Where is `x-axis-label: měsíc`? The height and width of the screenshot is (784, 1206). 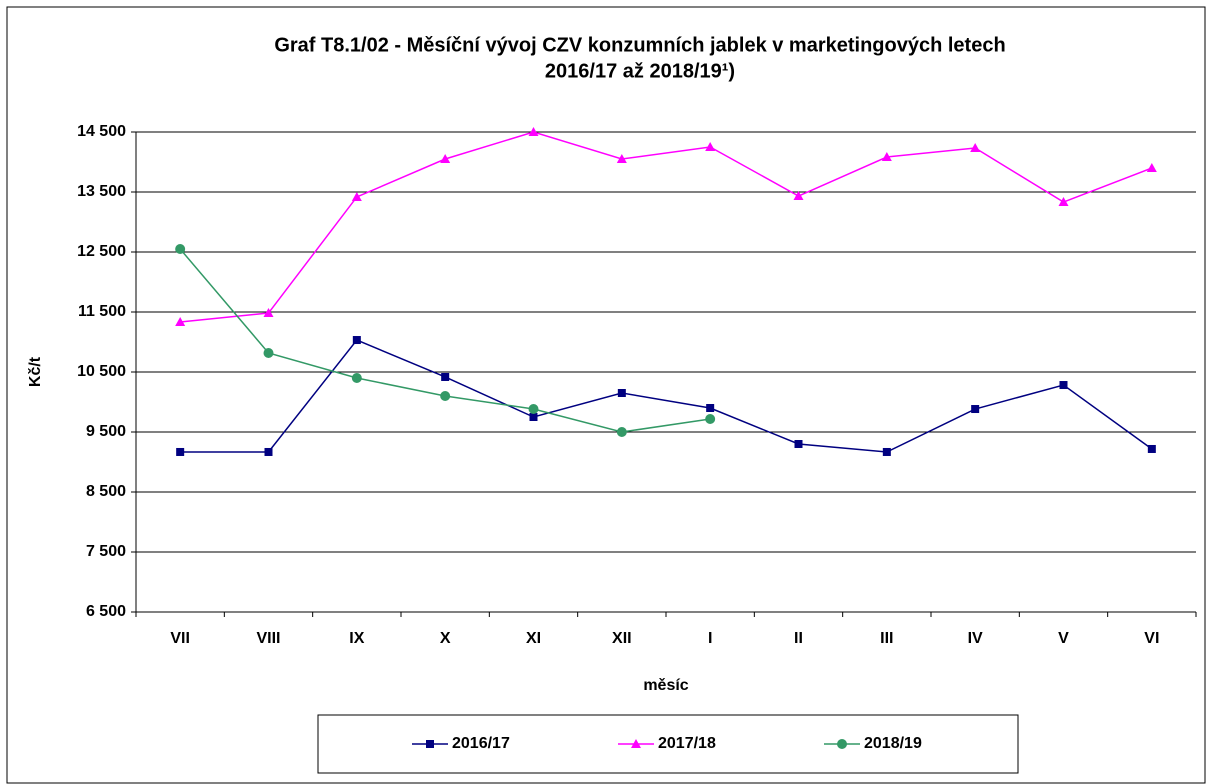 x-axis-label: měsíc is located at coordinates (665, 685).